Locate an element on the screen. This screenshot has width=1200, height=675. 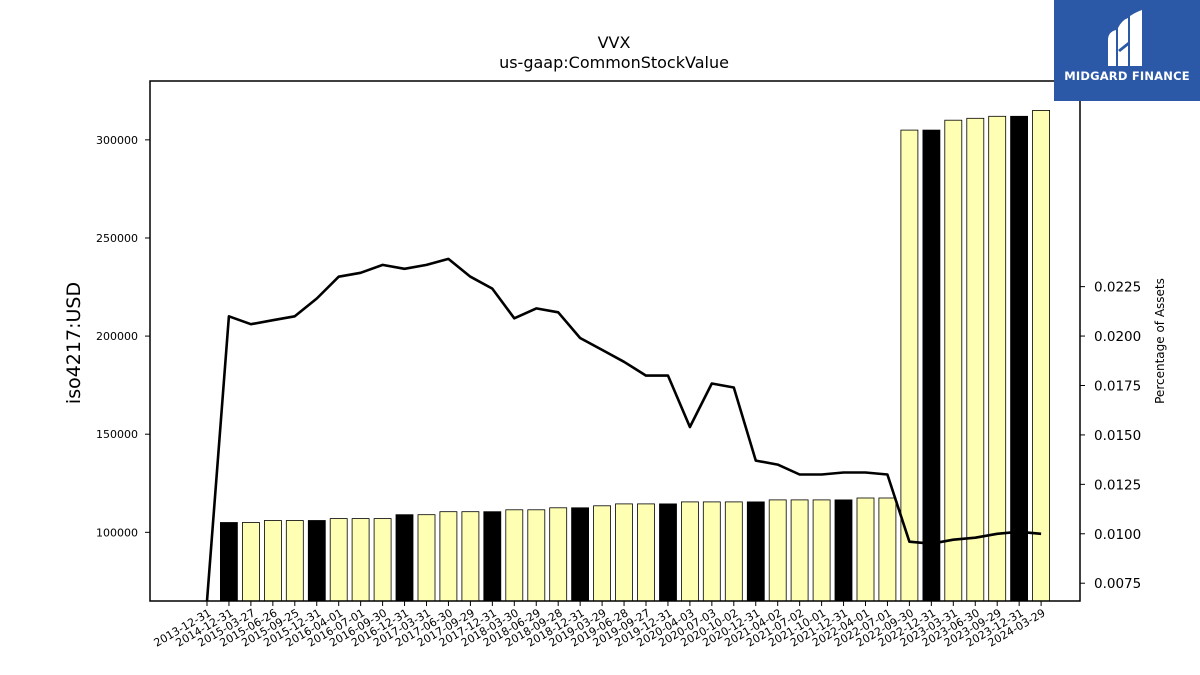
y-axis-left: 100000 150000 200000 250000 300000 is located at coordinates (123, 336).